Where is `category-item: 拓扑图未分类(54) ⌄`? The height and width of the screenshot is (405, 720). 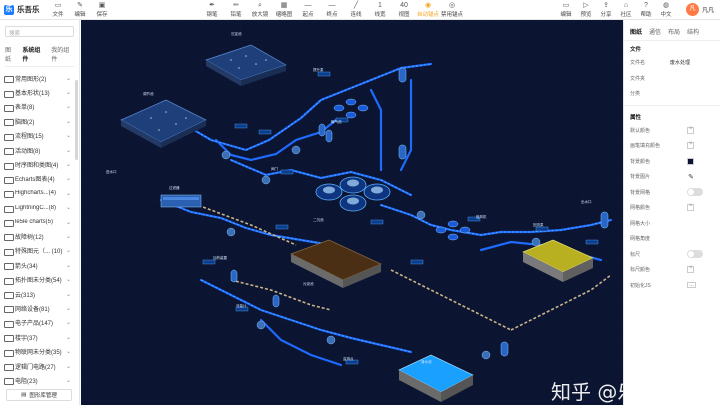
category-item: 拓扑图未分类(54) ⌄ is located at coordinates (39, 279).